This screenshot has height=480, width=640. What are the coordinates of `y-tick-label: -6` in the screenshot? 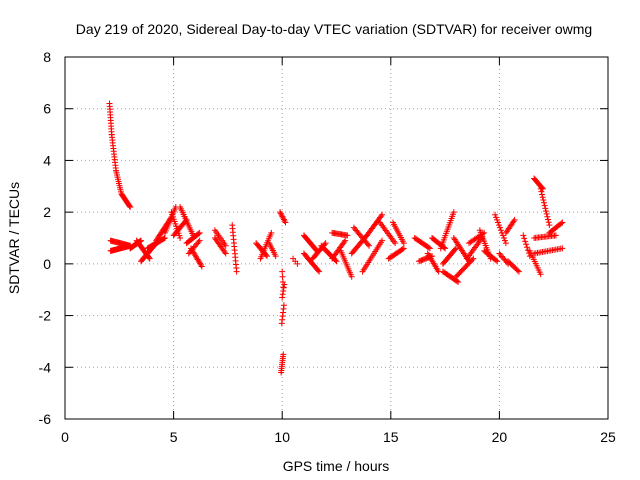 It's located at (45, 419).